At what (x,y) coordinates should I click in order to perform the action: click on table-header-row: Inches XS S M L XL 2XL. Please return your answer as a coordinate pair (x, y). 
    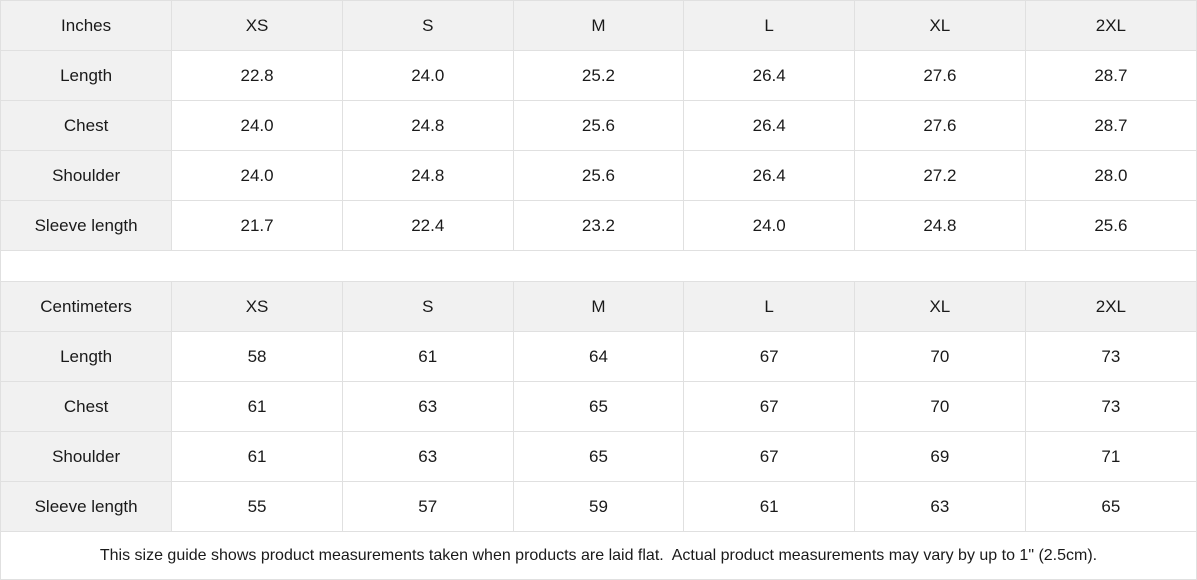
    Looking at the image, I should click on (598, 26).